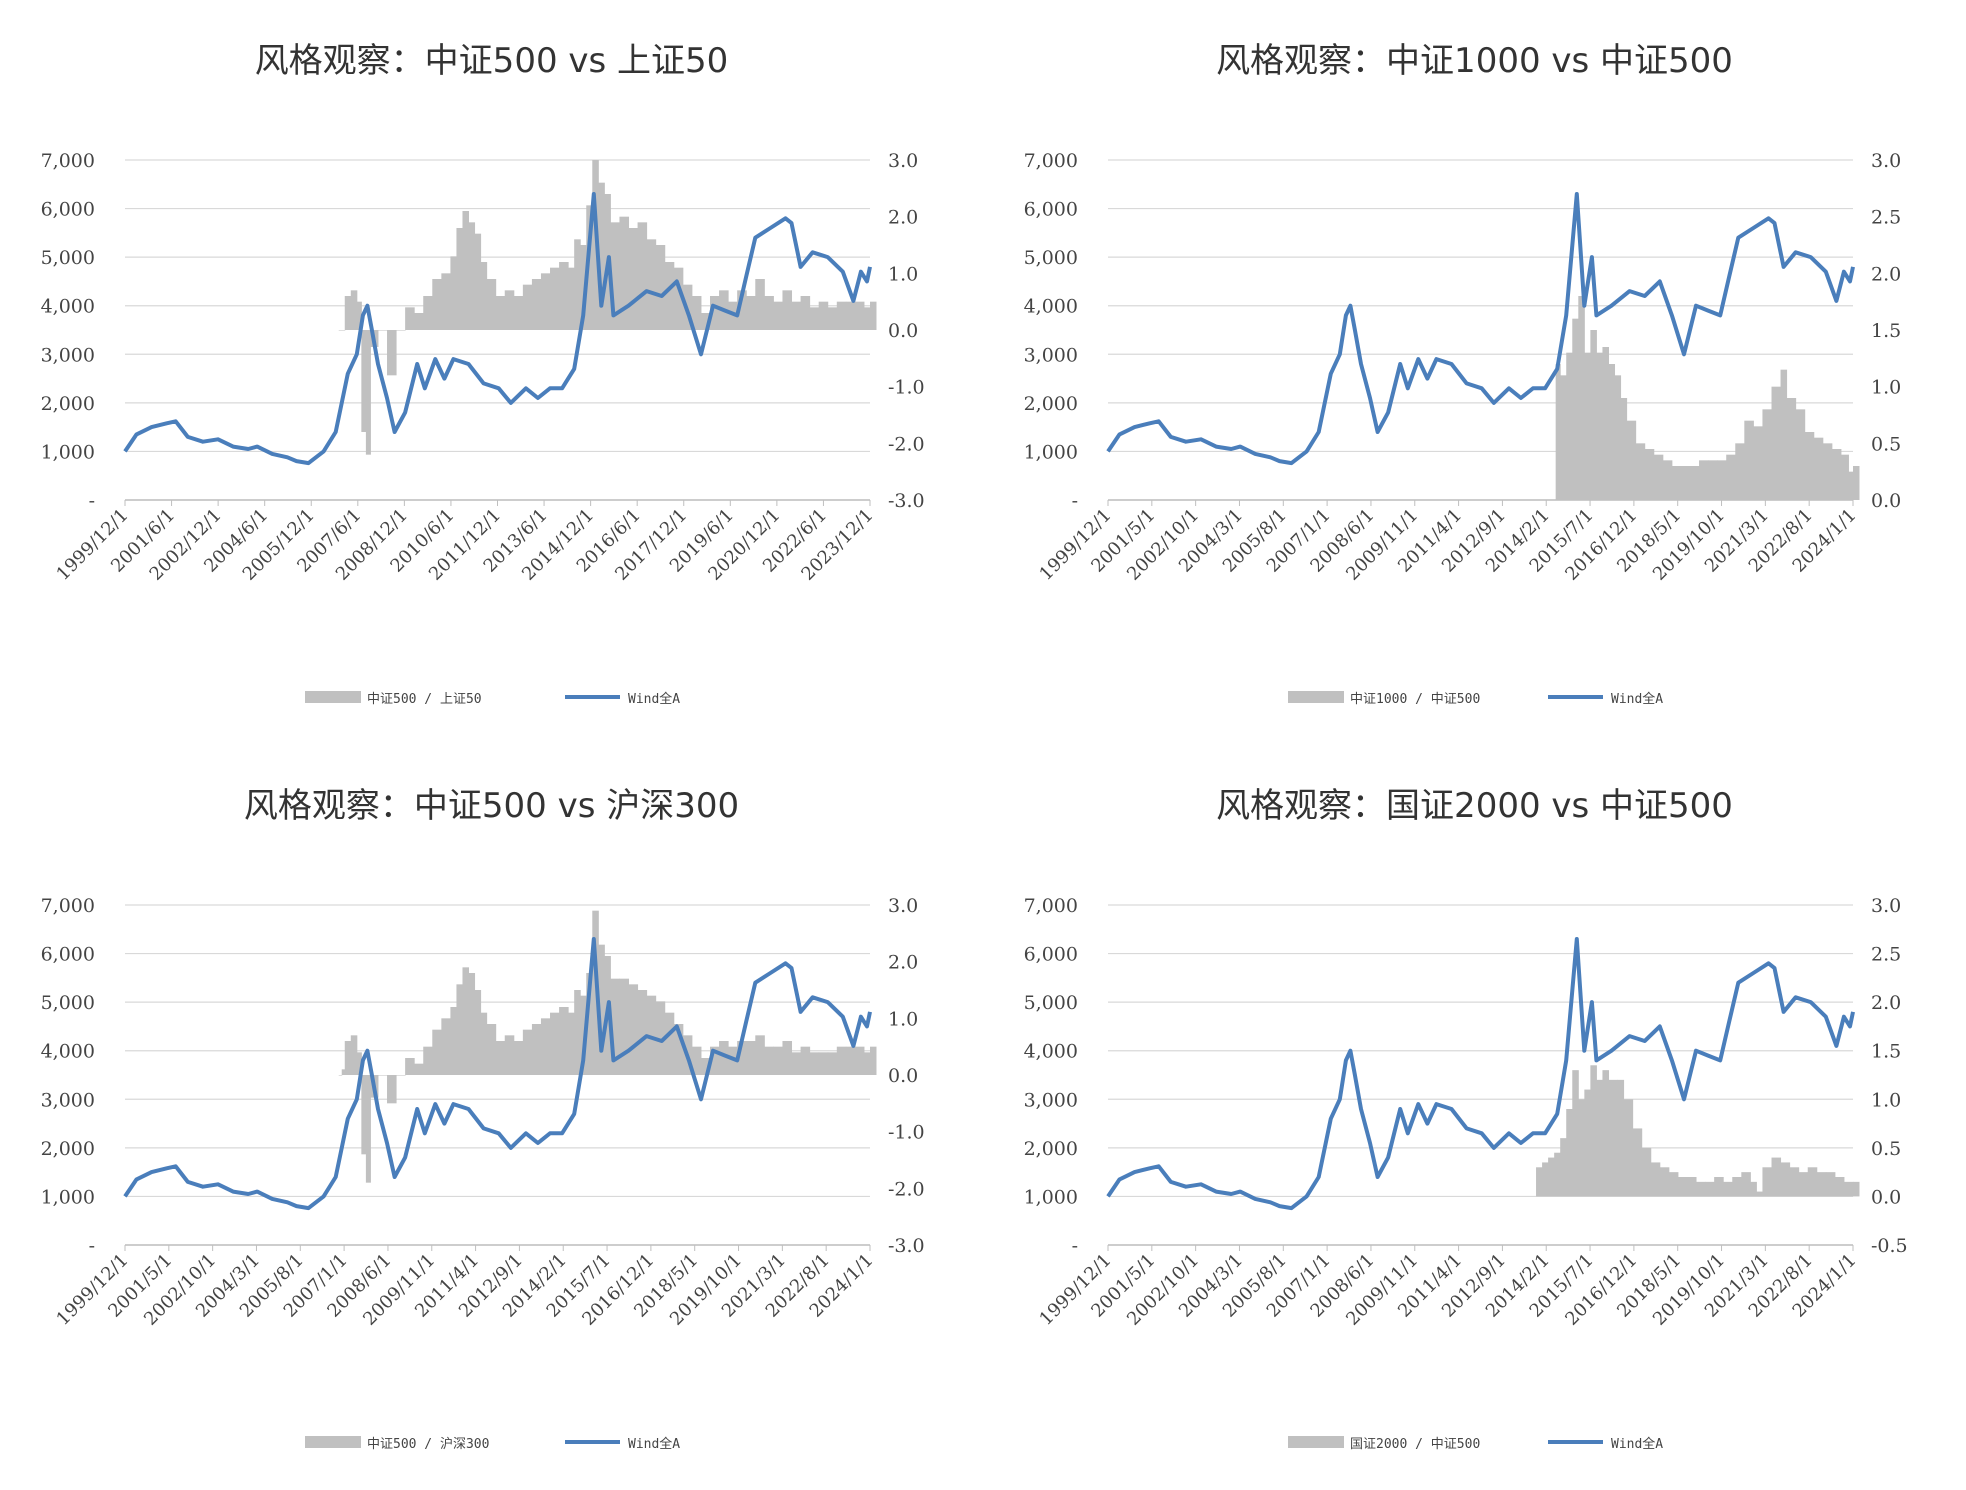 The image size is (1966, 1490). I want to click on y-left-tick-label: 2,000, so click(68, 1149).